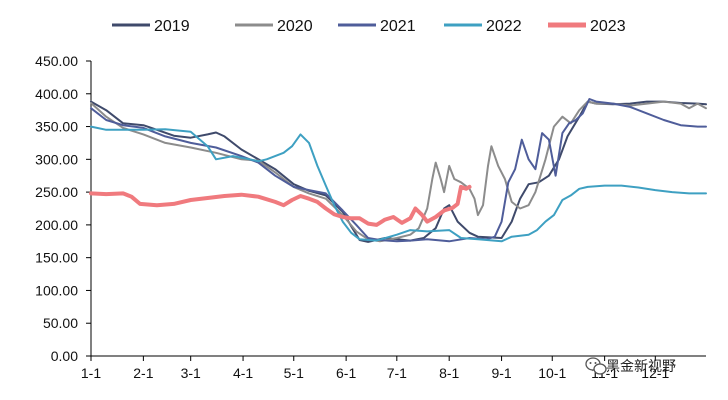 The image size is (728, 400). What do you see at coordinates (294, 373) in the screenshot?
I see `x-tick-label: 5-1` at bounding box center [294, 373].